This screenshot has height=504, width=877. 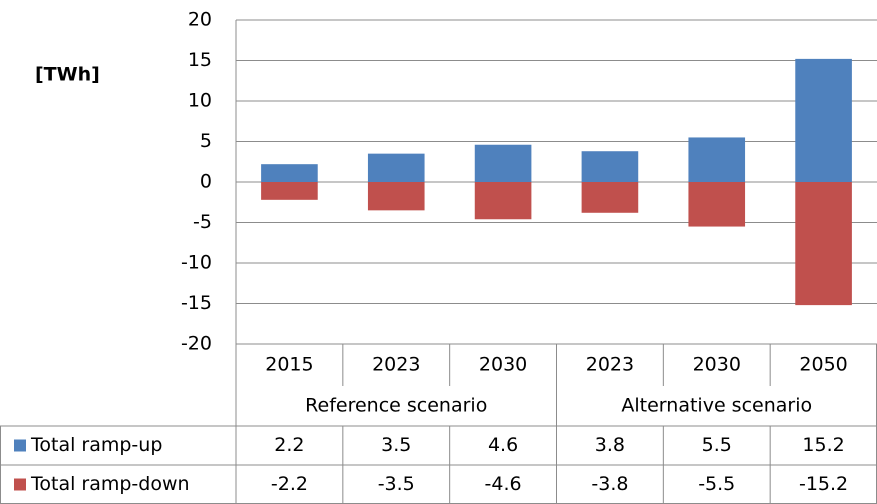 What do you see at coordinates (206, 141) in the screenshot?
I see `y-tick-label: 5` at bounding box center [206, 141].